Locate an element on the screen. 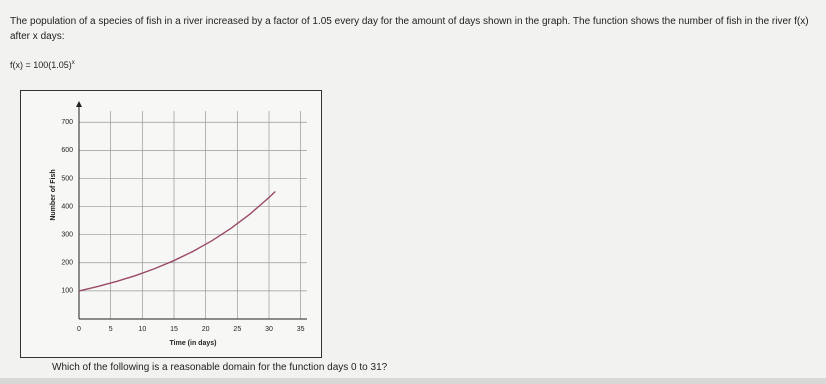 This screenshot has height=384, width=826. y-tick-label: 700 is located at coordinates (67, 122).